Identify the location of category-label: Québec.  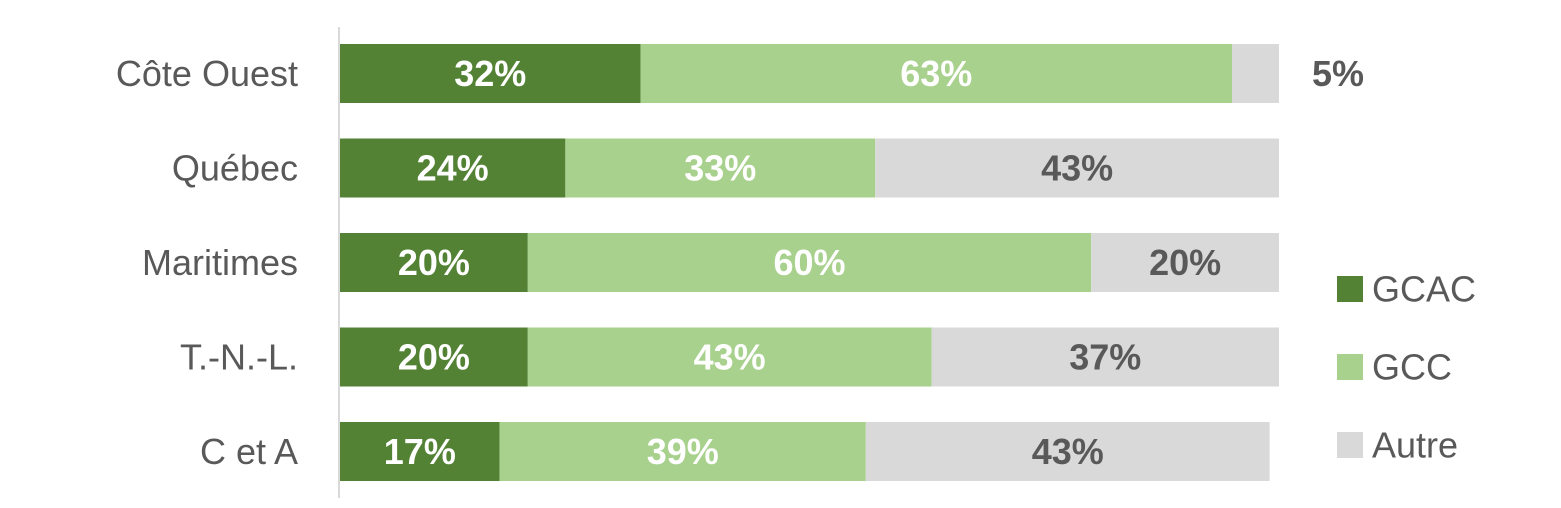
(235, 168).